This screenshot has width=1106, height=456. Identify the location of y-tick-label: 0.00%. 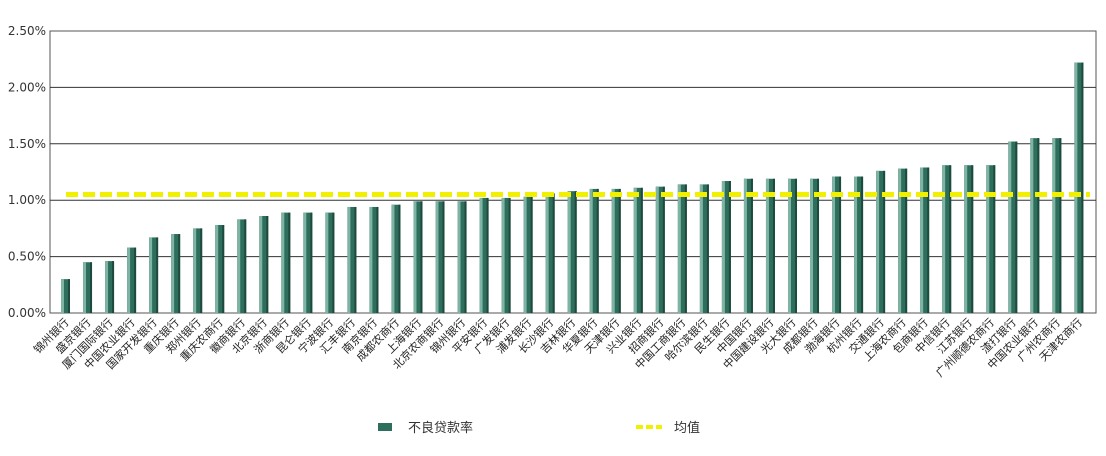
(27, 313).